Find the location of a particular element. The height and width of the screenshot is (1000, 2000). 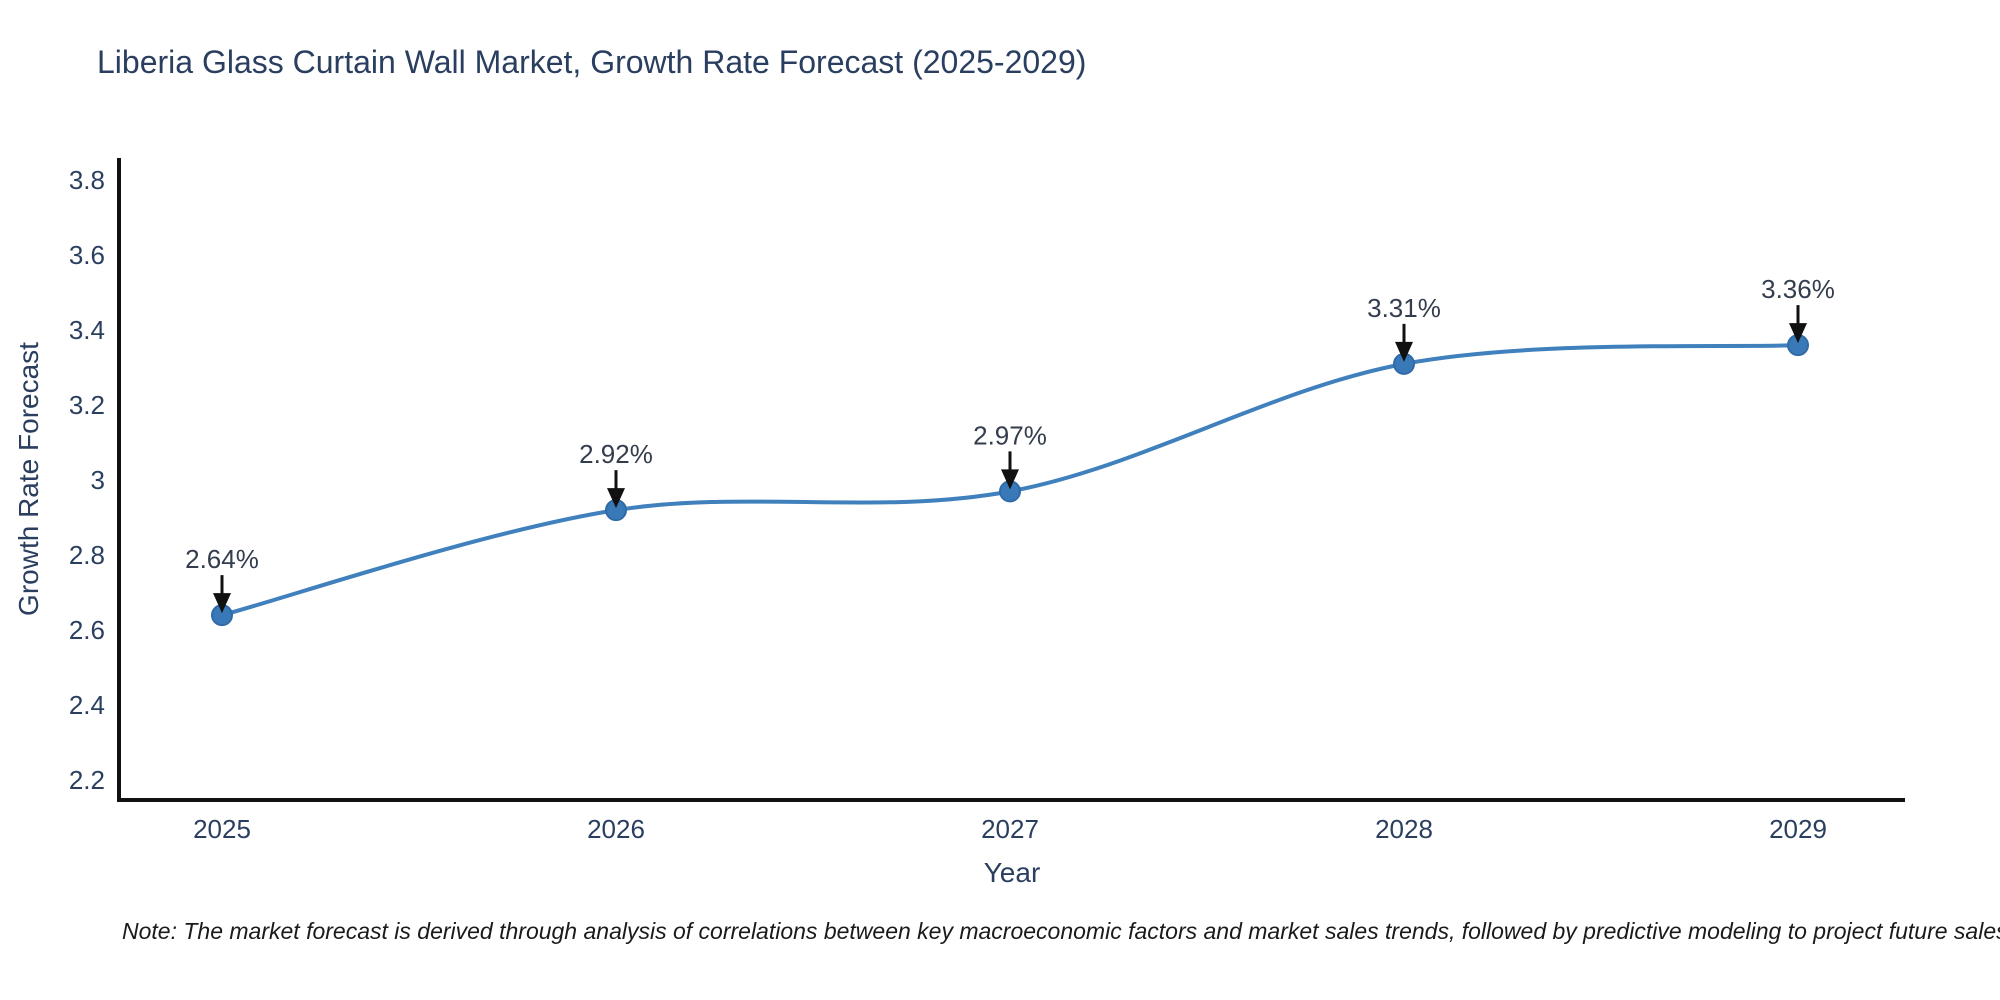

y-tick-label: 3 is located at coordinates (98, 480).